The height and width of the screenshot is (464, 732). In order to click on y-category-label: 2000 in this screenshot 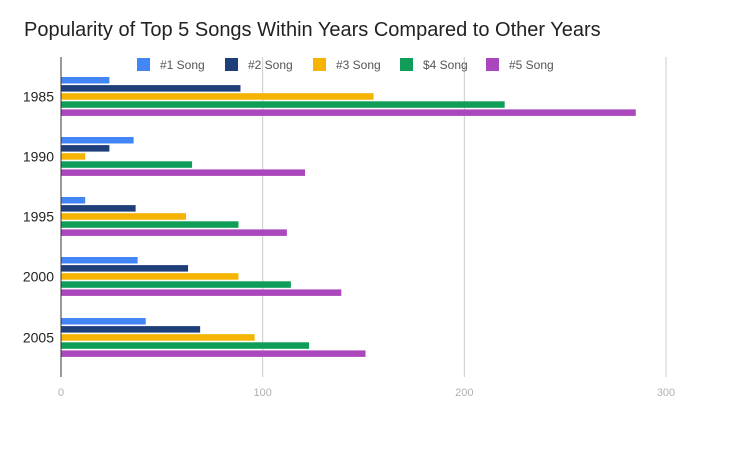, I will do `click(38, 276)`.